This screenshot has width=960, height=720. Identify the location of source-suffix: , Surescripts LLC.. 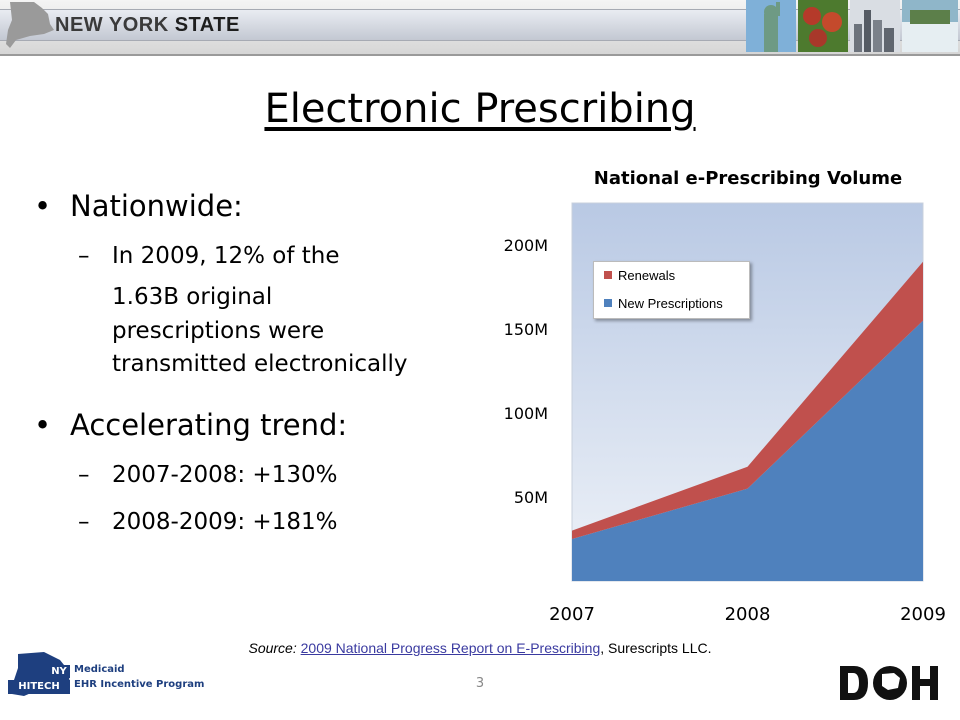
(656, 648).